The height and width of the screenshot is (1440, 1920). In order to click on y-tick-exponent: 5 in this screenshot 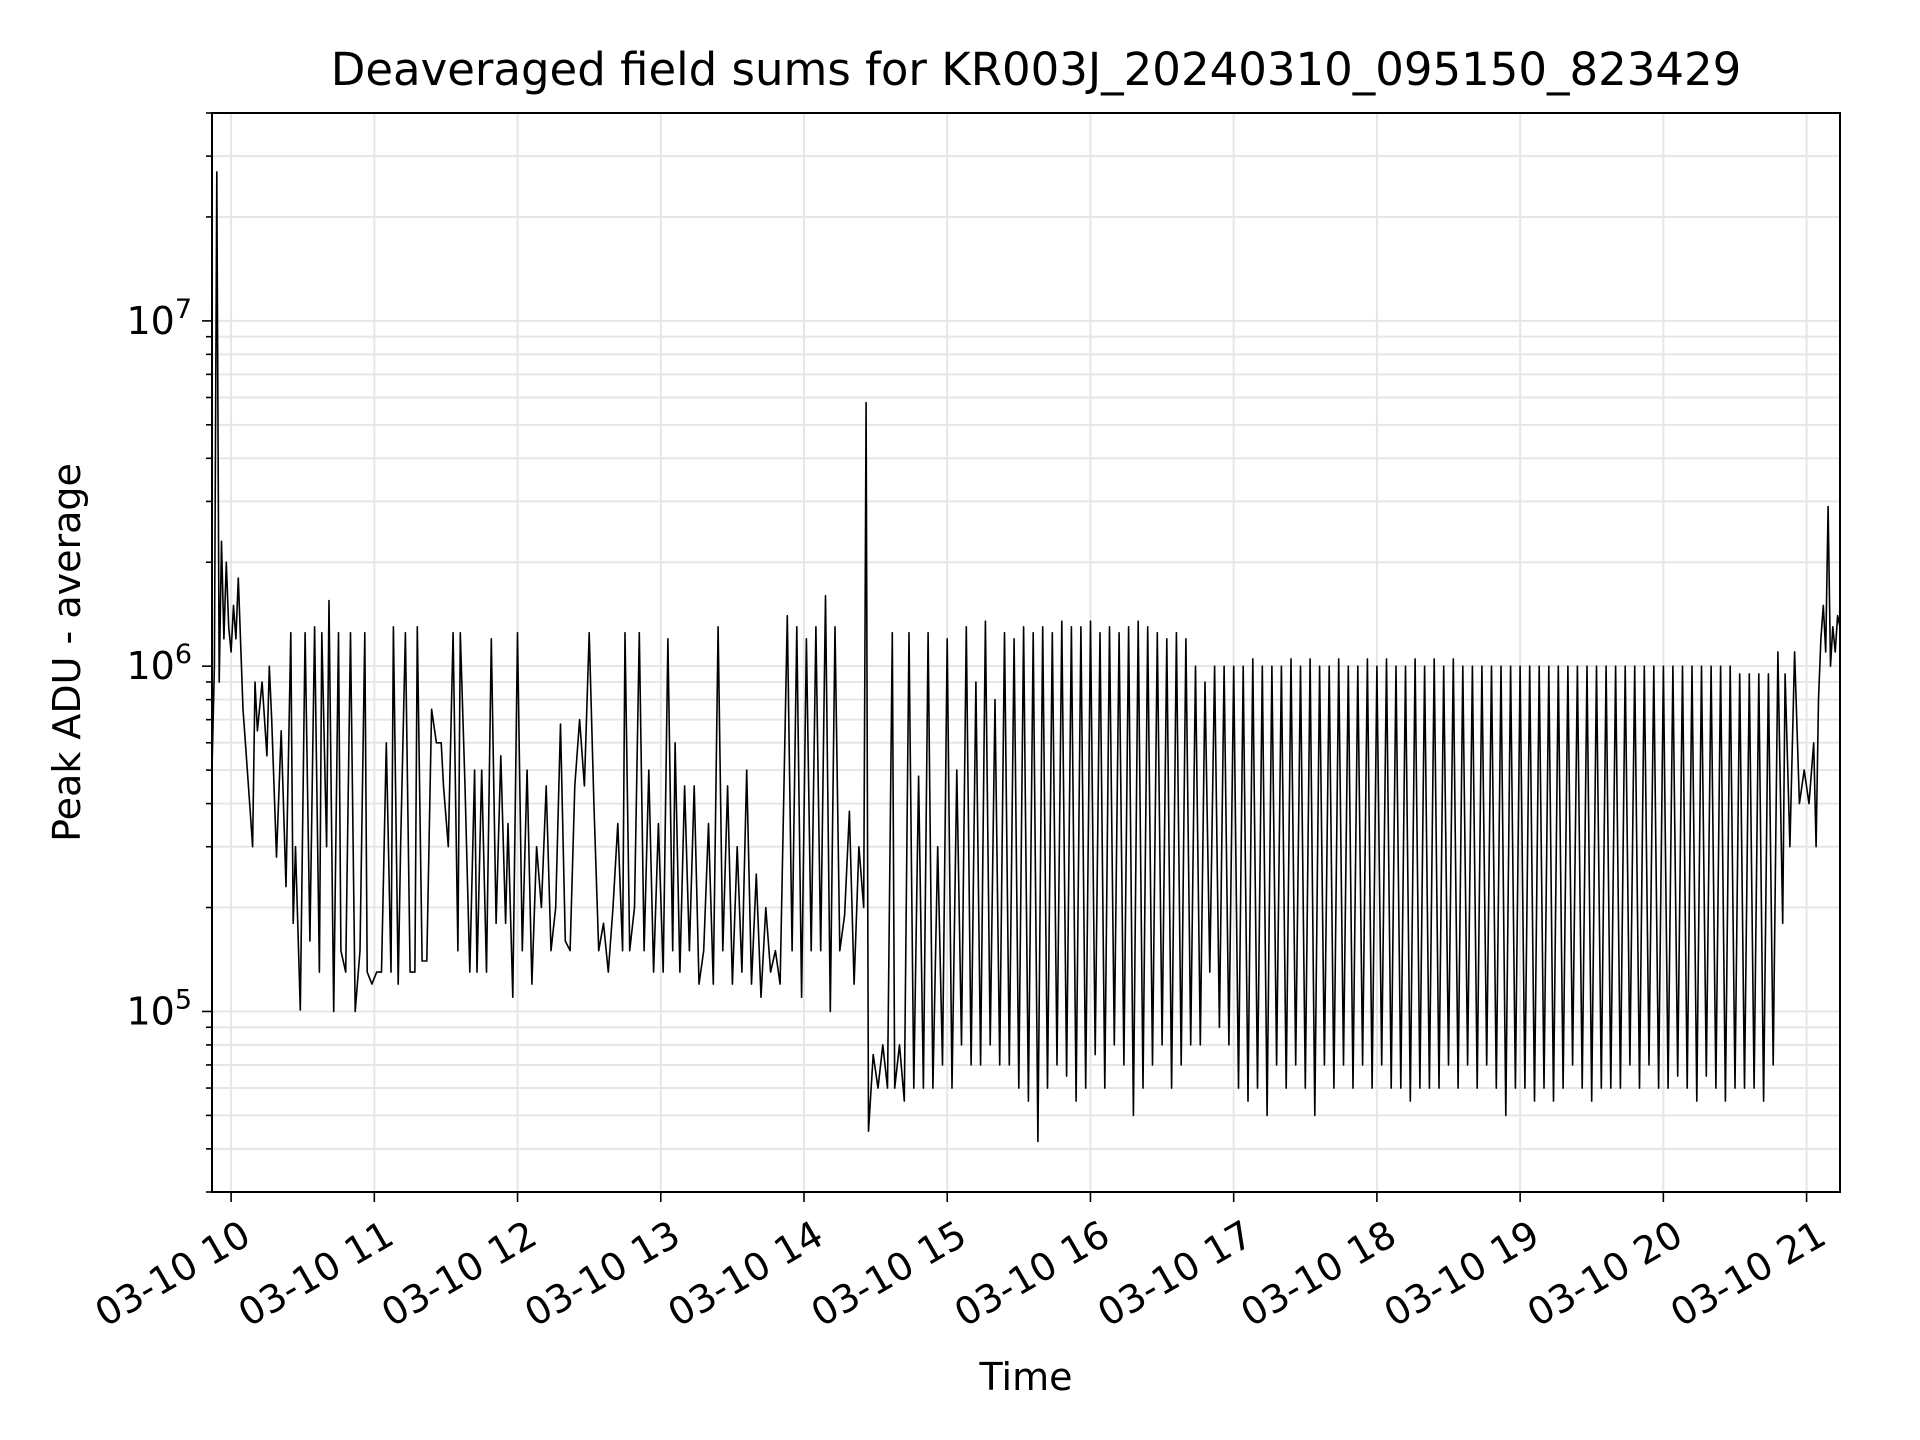, I will do `click(183, 999)`.